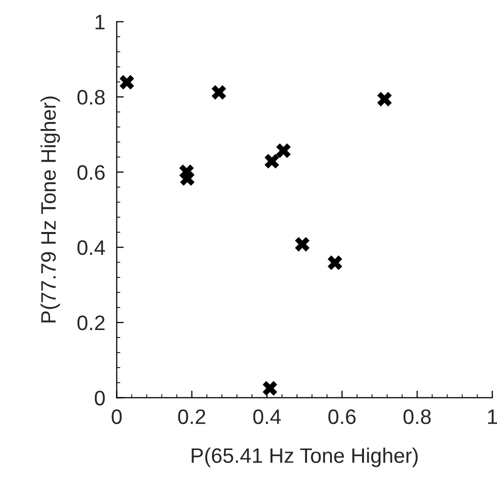 Image resolution: width=497 pixels, height=486 pixels. I want to click on x-tick-label: 1, so click(492, 417).